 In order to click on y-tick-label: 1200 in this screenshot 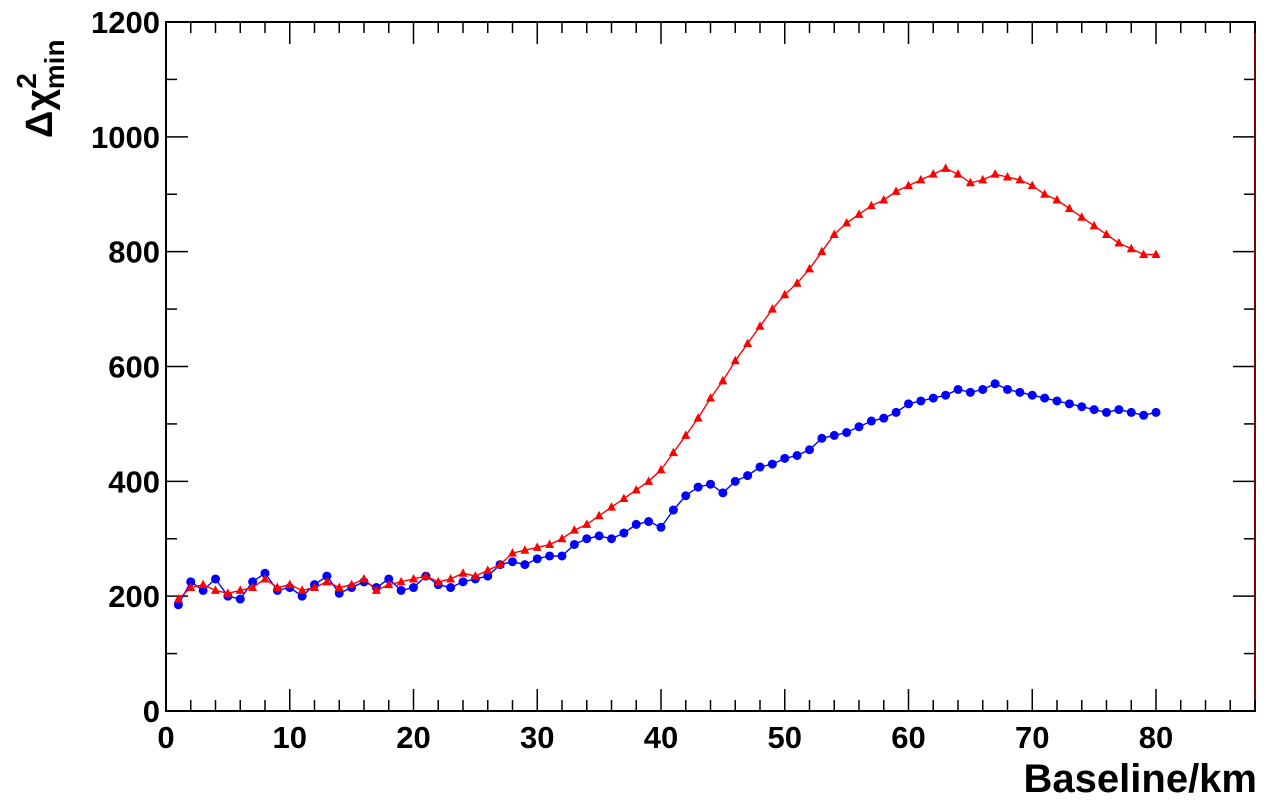, I will do `click(125, 22)`.